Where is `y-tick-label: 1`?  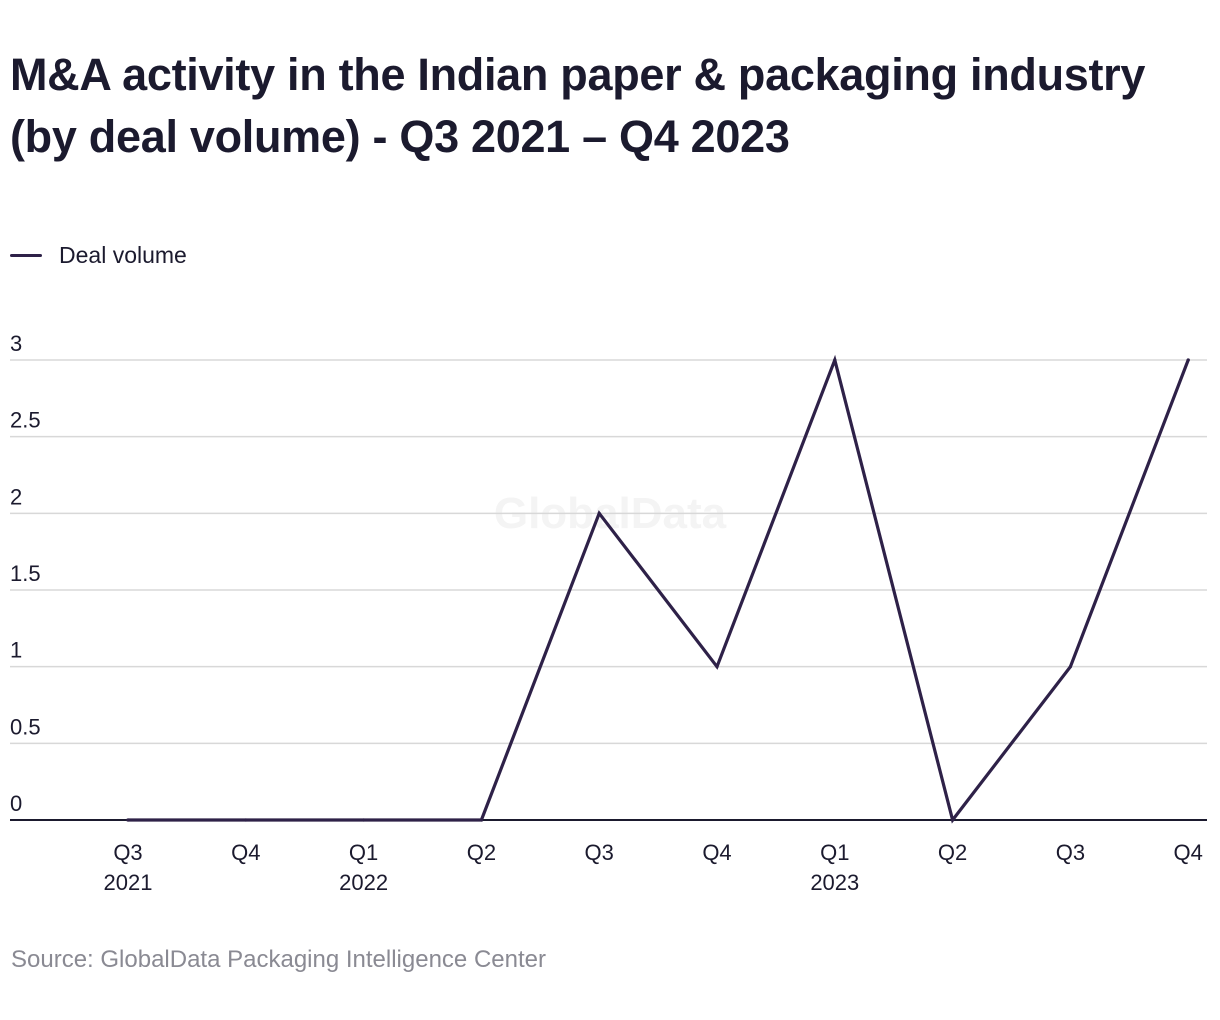
y-tick-label: 1 is located at coordinates (16, 650).